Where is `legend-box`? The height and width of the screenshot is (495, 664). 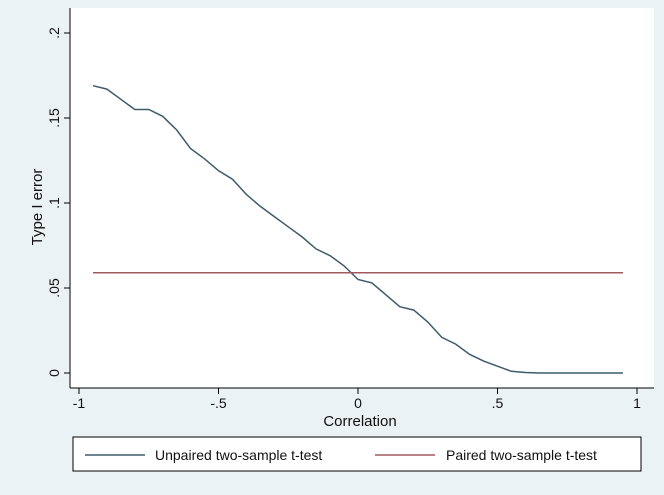 legend-box is located at coordinates (357, 454).